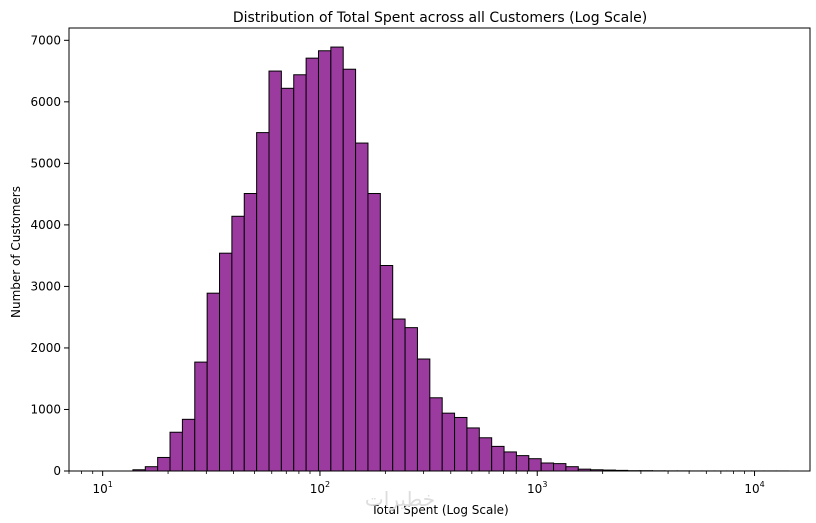 Image resolution: width=816 pixels, height=523 pixels. Describe the element at coordinates (45, 163) in the screenshot. I see `y-tick-label: 5000` at that location.